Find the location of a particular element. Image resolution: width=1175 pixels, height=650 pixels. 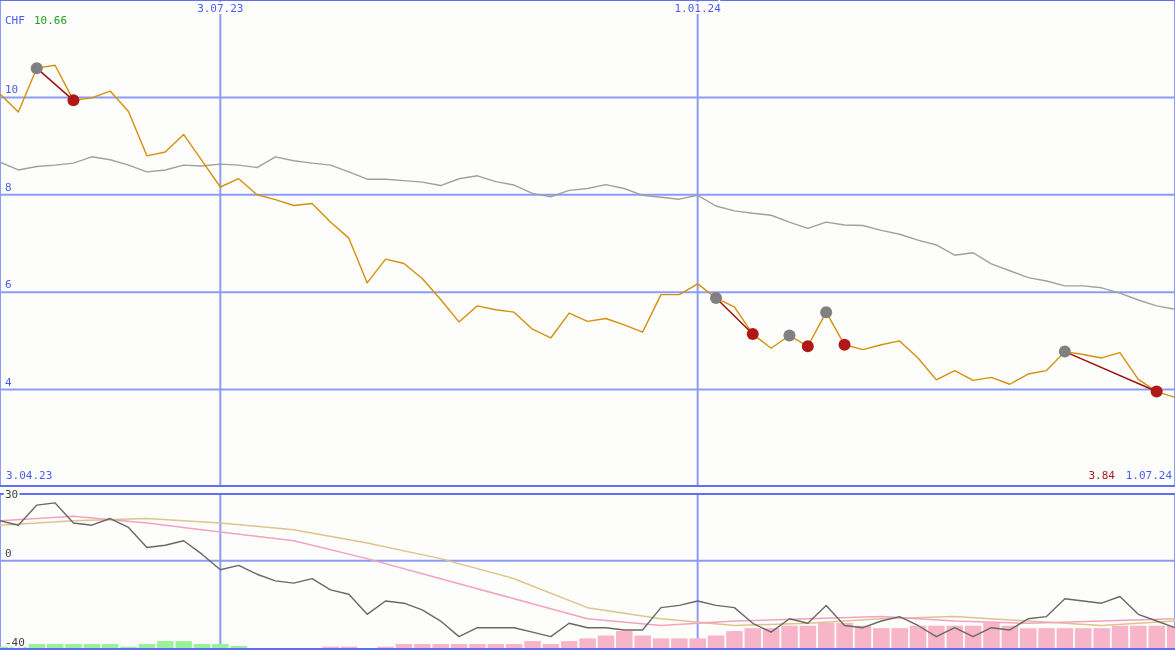

y-tick-label: 4 is located at coordinates (8, 382).